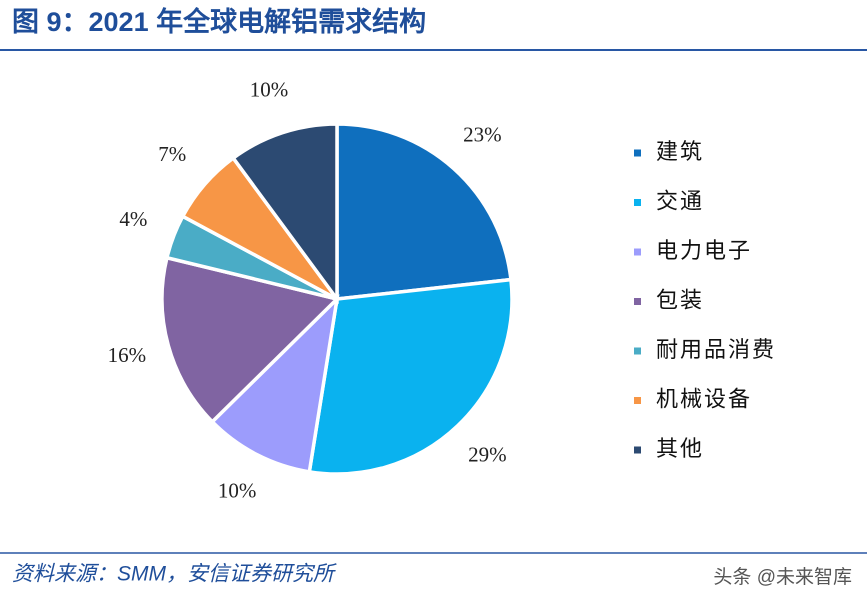 This screenshot has width=867, height=613. Describe the element at coordinates (219, 21) in the screenshot. I see `chart-title: 图 9：2021 年全球电解铝需求结构` at that location.